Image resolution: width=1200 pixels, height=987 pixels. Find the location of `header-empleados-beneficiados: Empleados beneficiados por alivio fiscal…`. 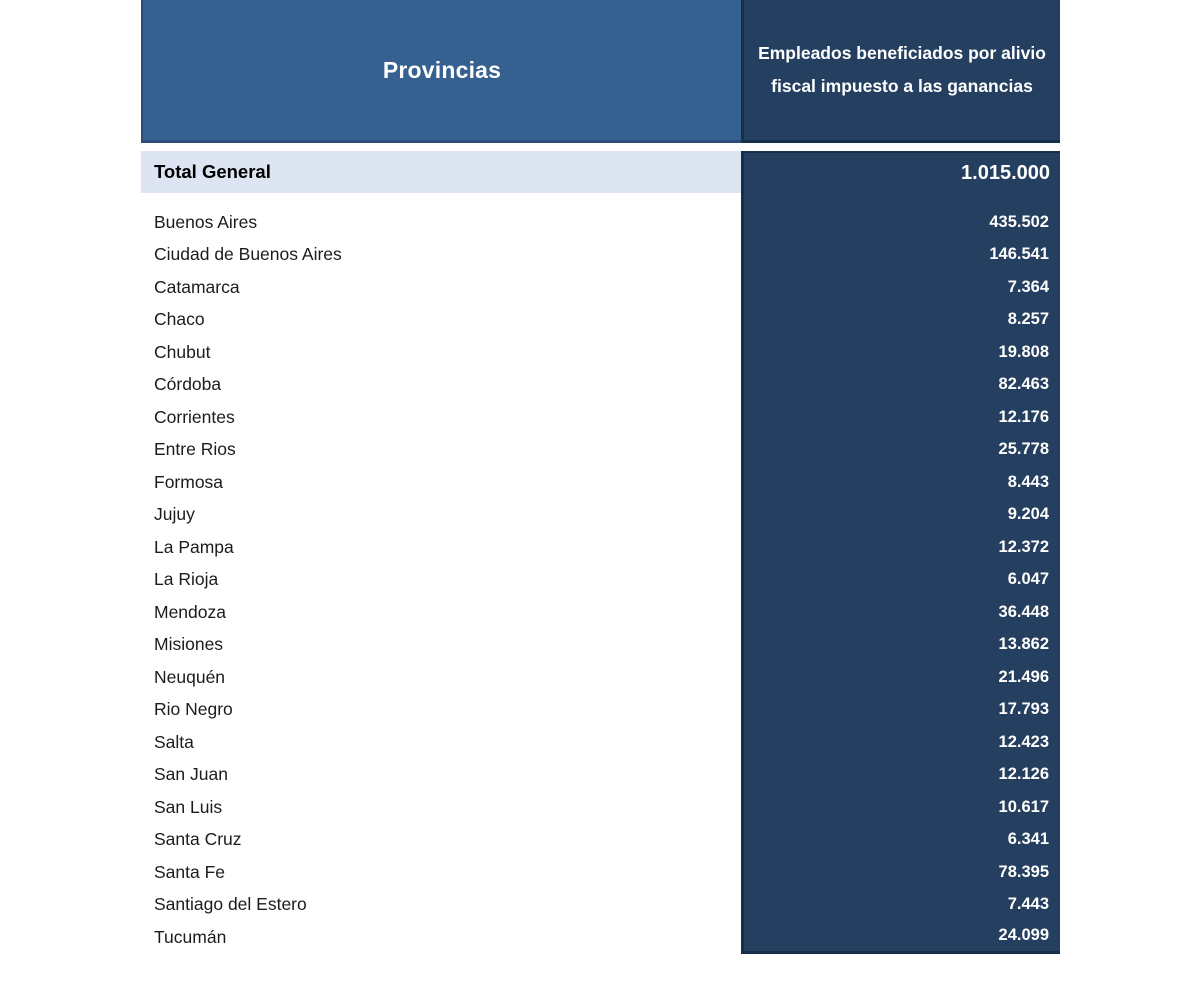

header-empleados-beneficiados: Empleados beneficiados por alivio fiscal… is located at coordinates (900, 71).